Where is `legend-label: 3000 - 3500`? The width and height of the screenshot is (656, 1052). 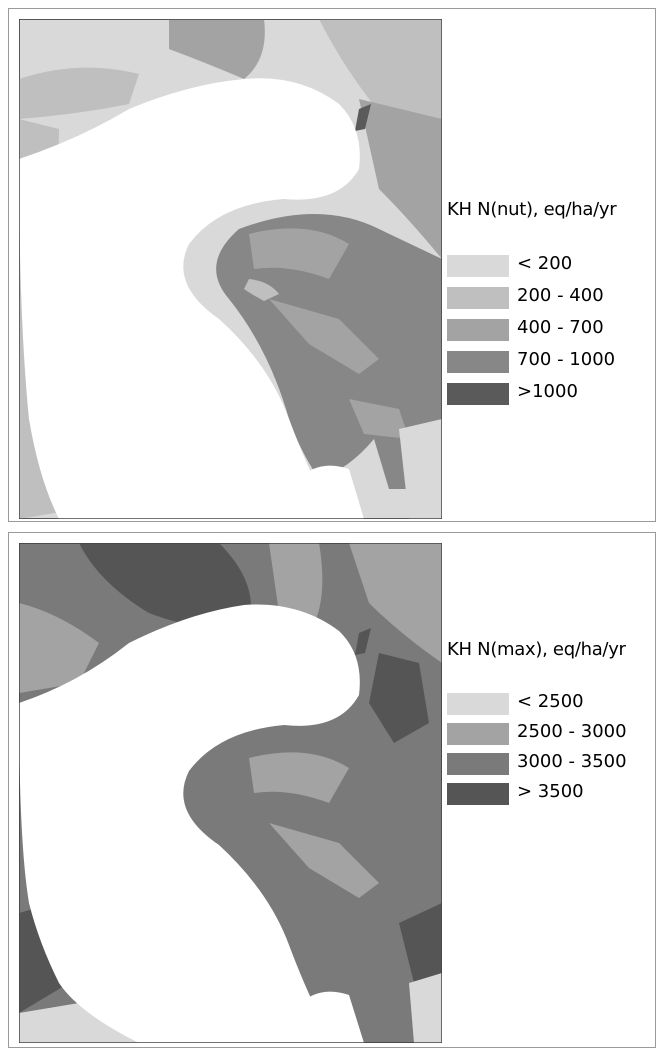 legend-label: 3000 - 3500 is located at coordinates (572, 761).